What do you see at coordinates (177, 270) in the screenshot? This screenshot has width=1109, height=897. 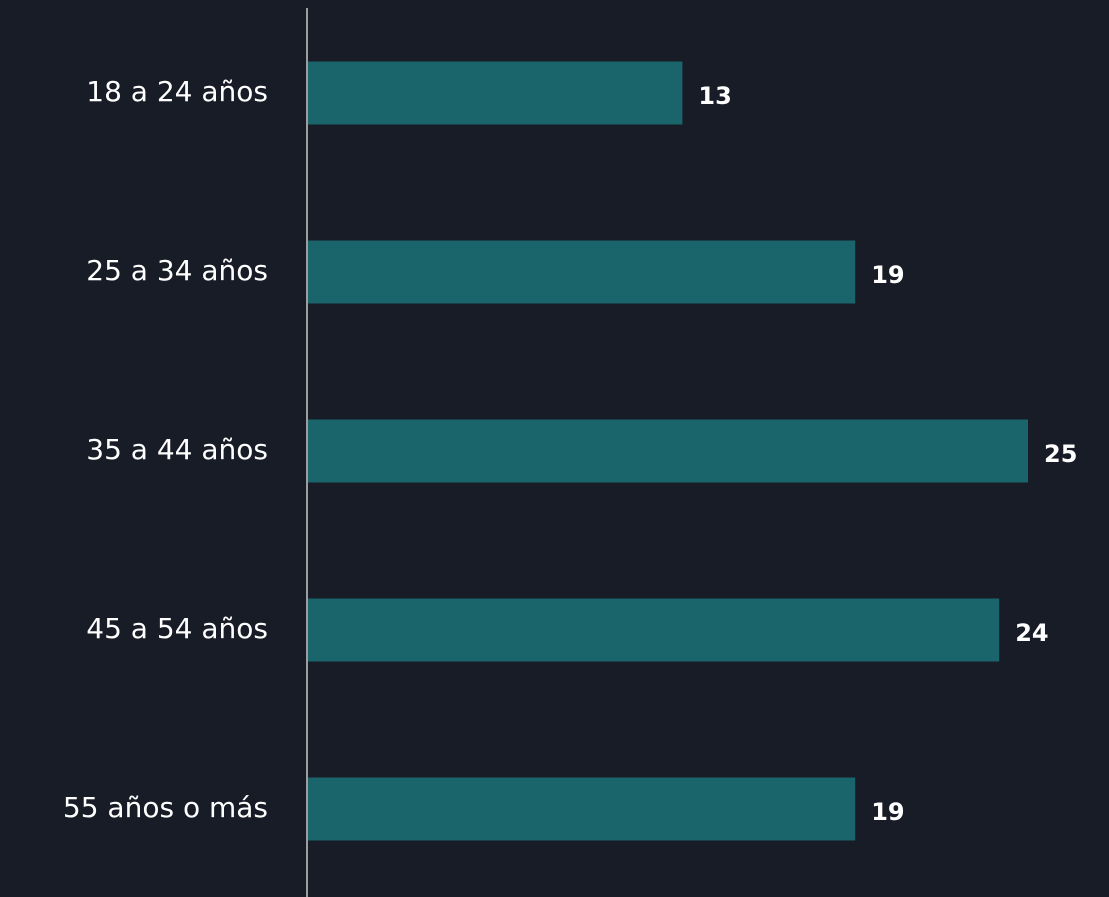 I see `category-label: 25 a 34 años` at bounding box center [177, 270].